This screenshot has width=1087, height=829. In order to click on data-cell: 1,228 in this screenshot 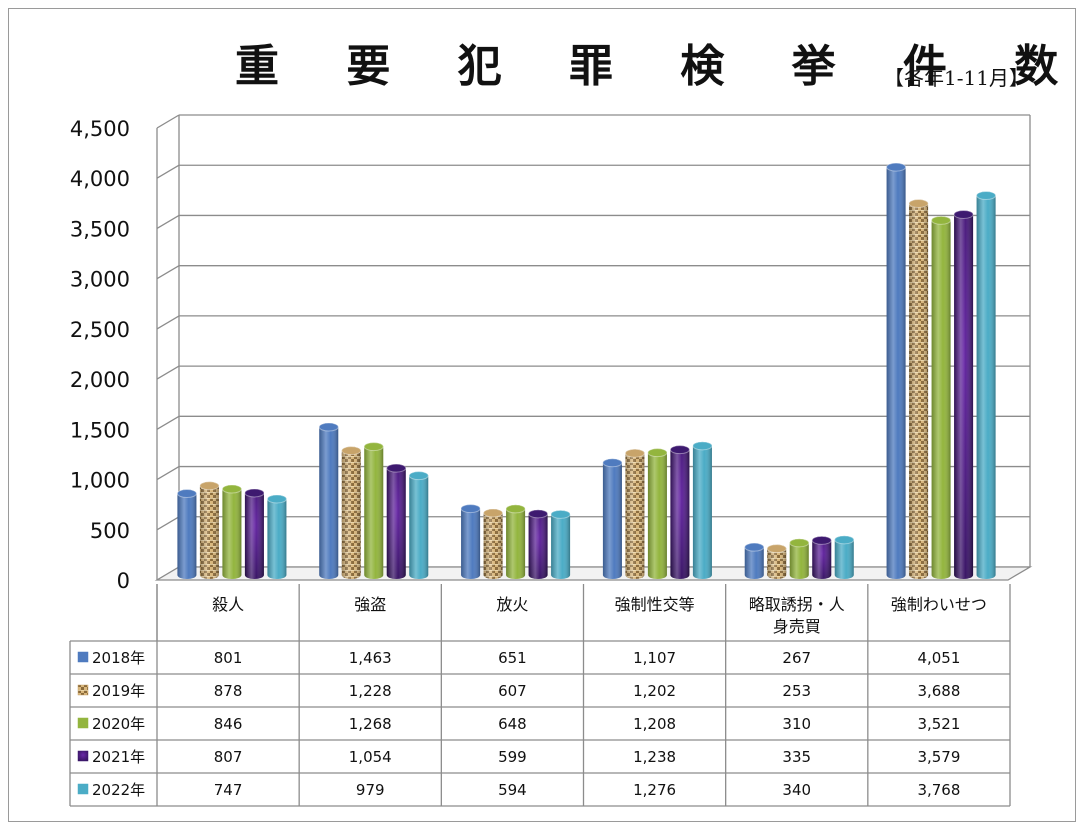, I will do `click(370, 691)`.